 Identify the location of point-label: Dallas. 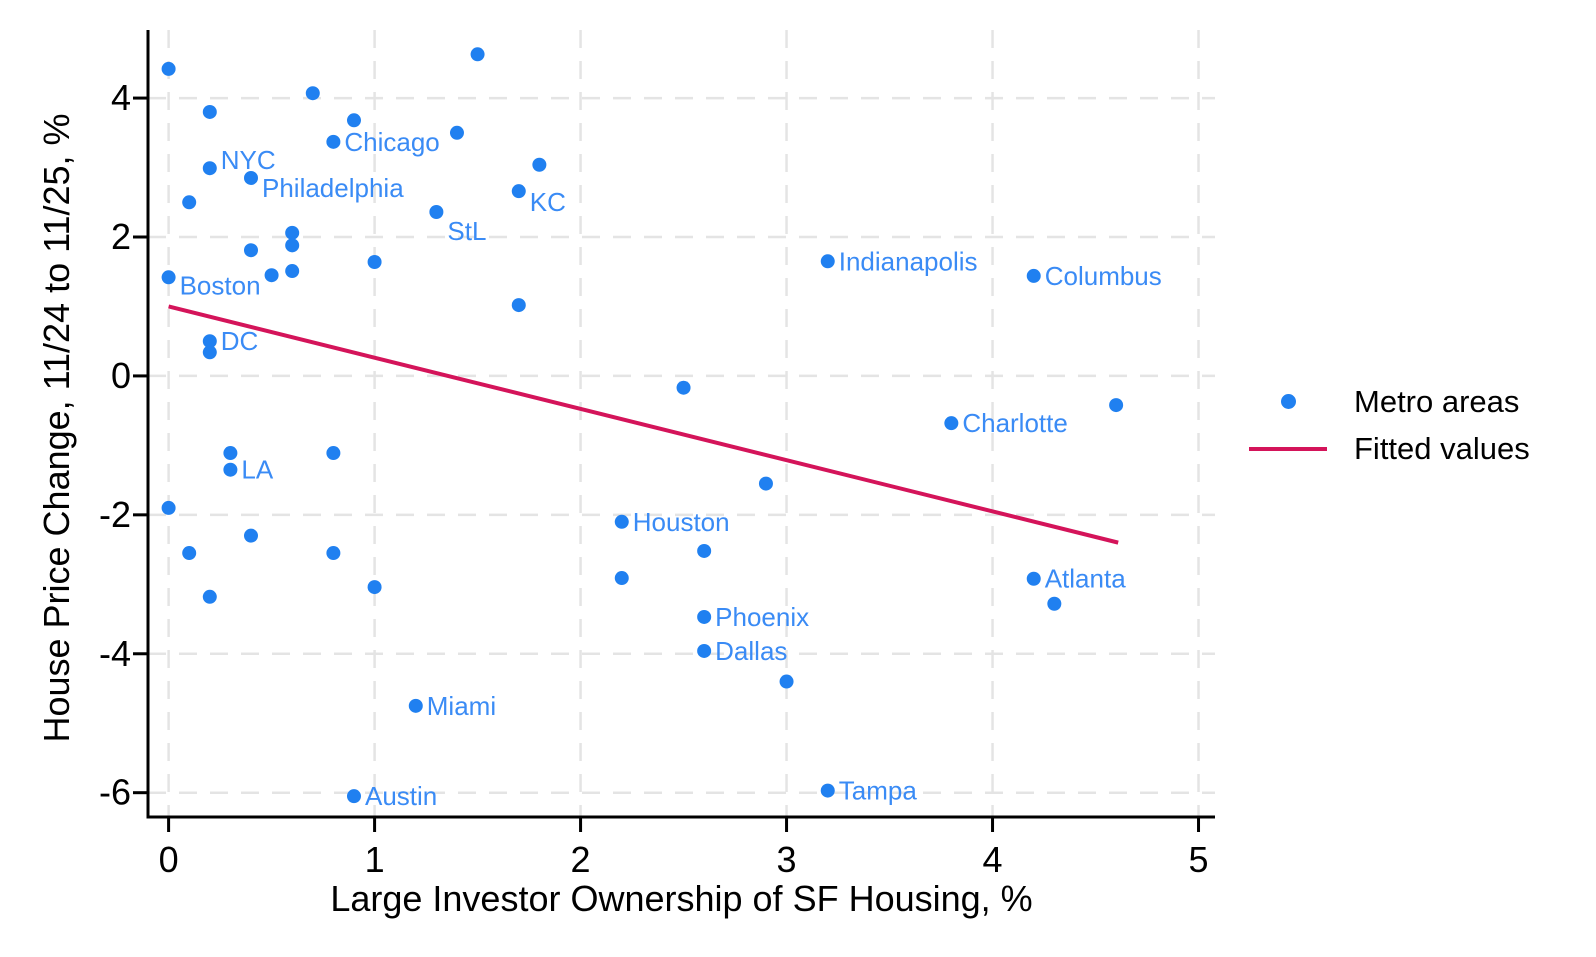
(751, 651).